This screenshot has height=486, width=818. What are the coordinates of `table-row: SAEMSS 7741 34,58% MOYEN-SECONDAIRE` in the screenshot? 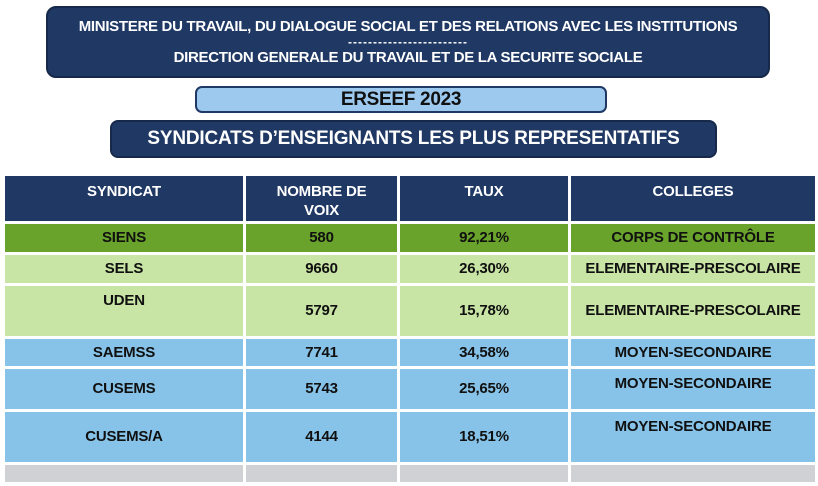 It's located at (410, 352).